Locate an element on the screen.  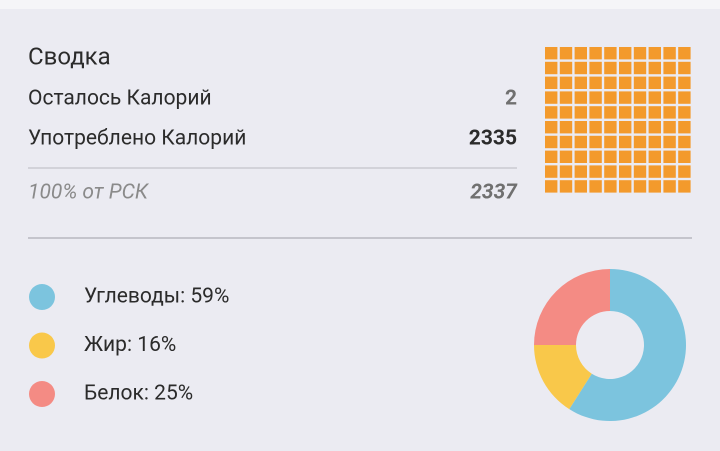
row-value: 2 is located at coordinates (511, 99).